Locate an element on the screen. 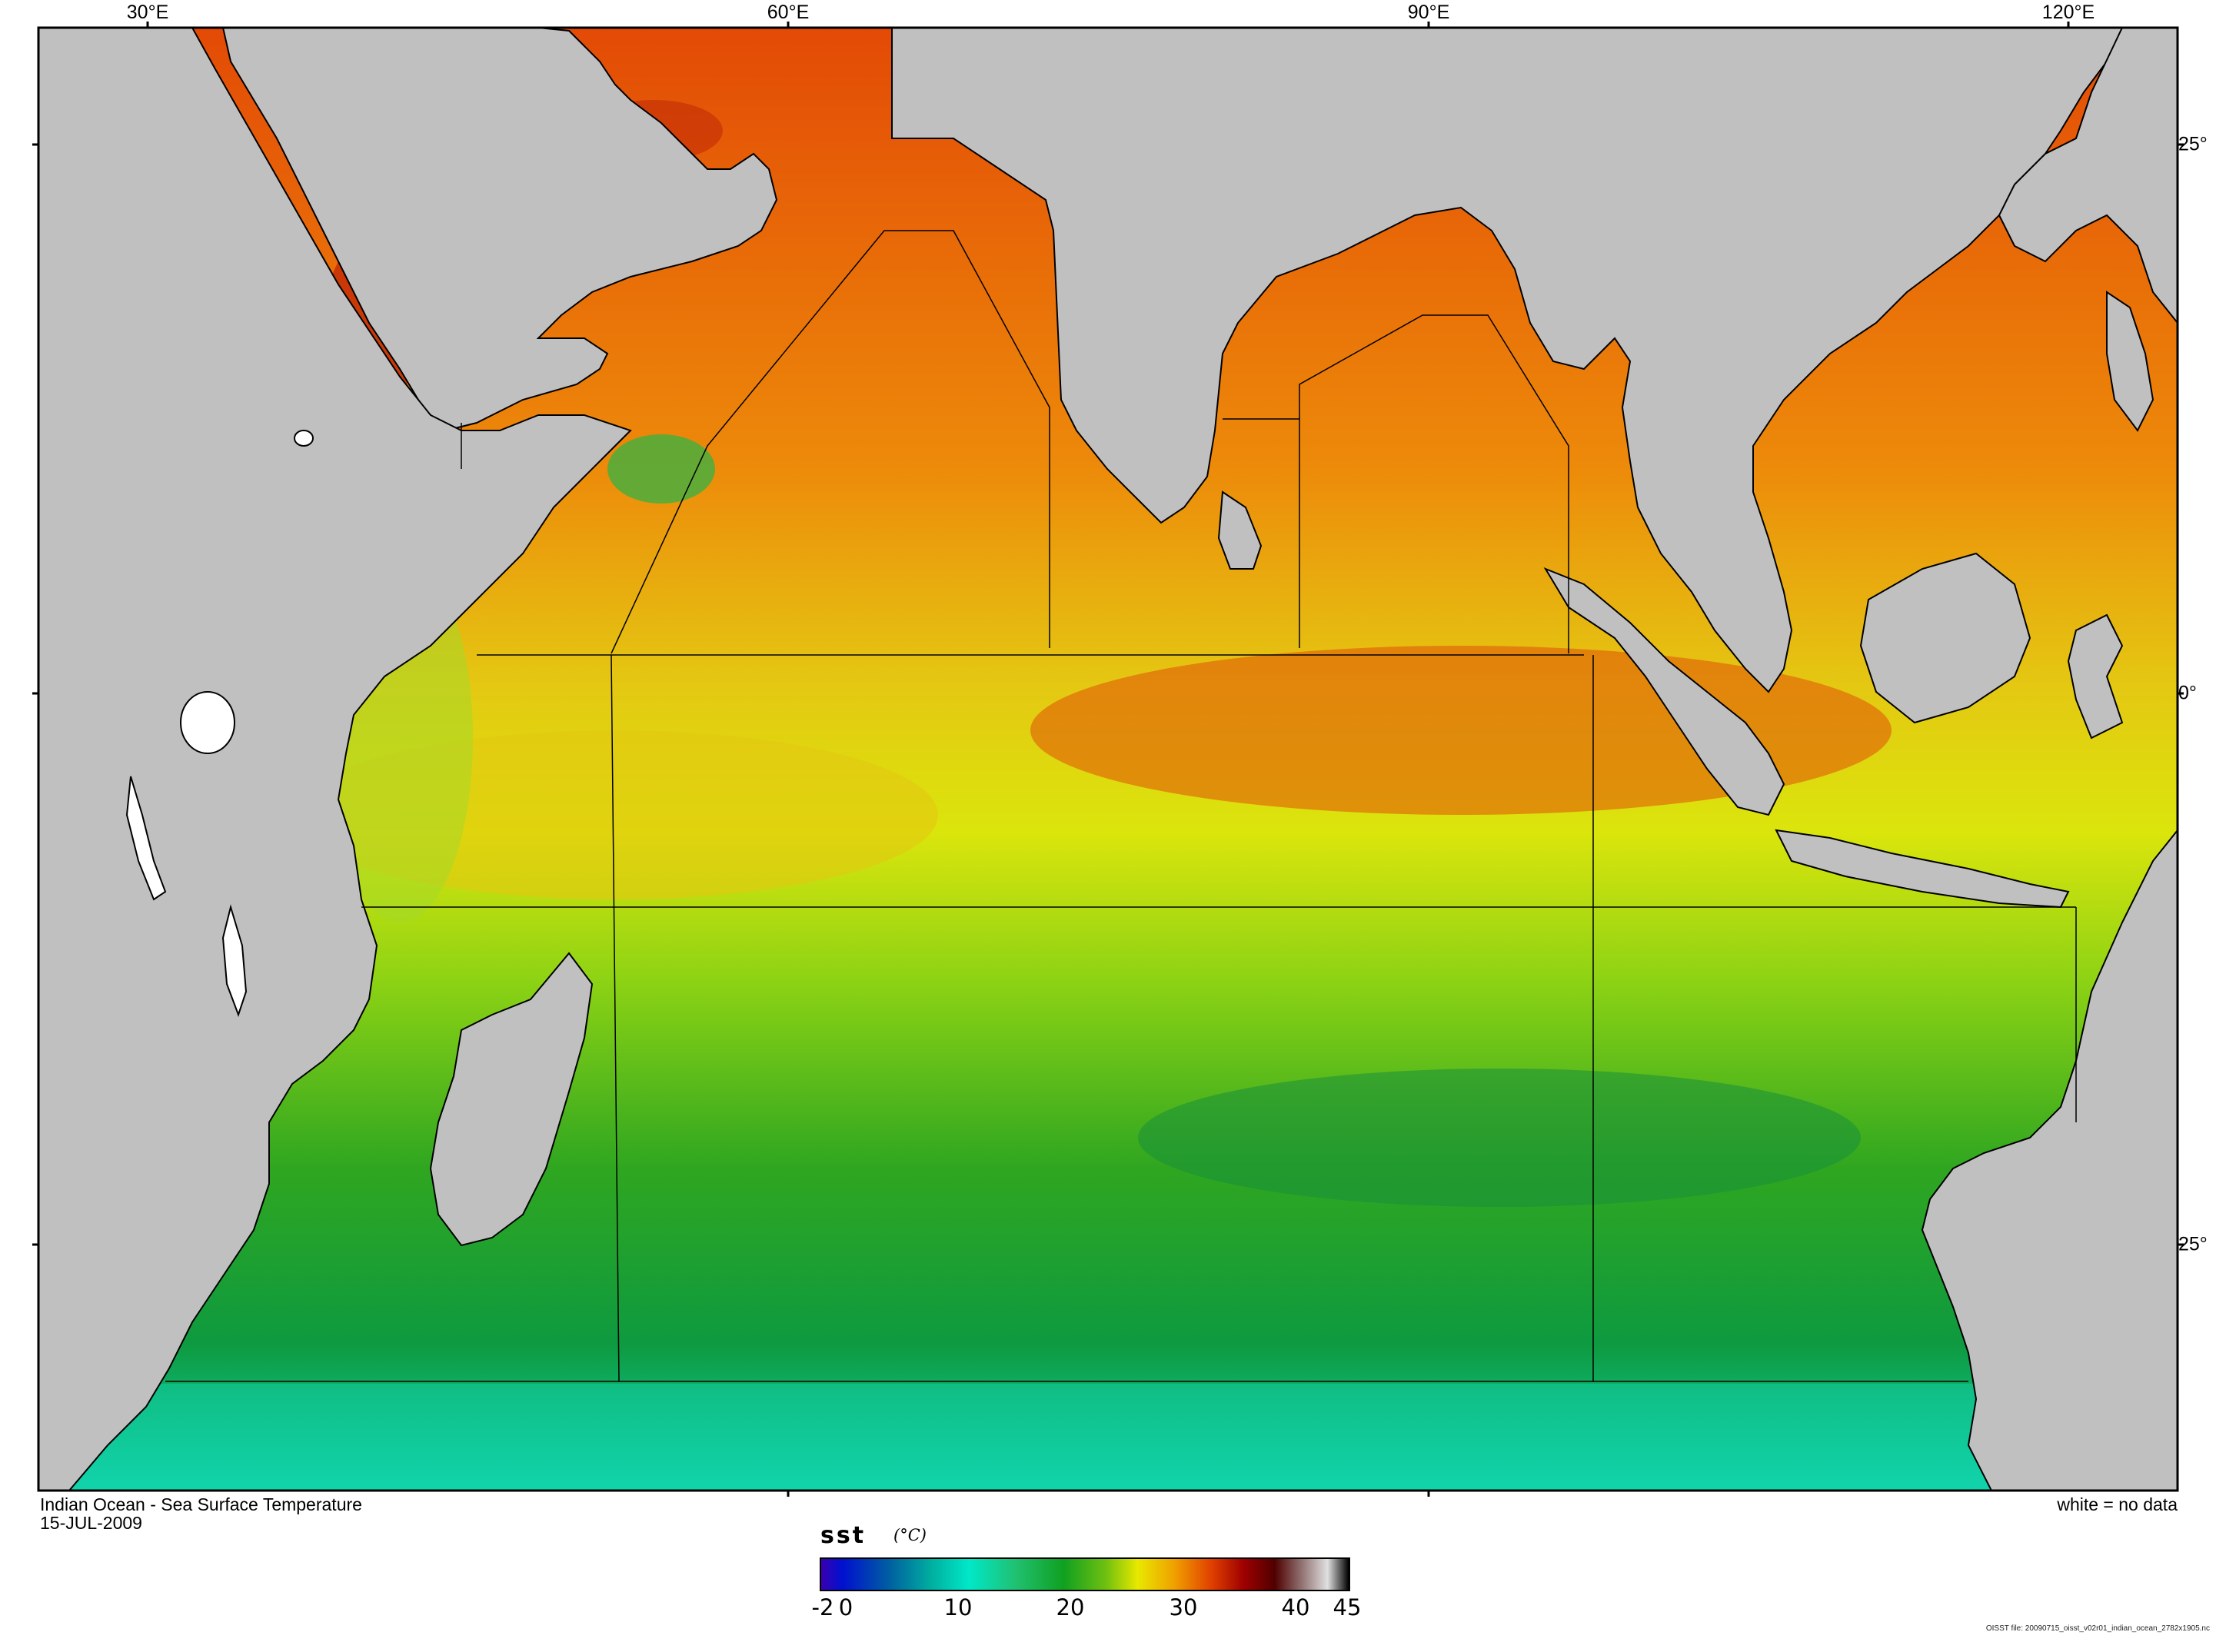 This screenshot has height=1652, width=2216. lon-label-90e: 90°E is located at coordinates (1428, 12).